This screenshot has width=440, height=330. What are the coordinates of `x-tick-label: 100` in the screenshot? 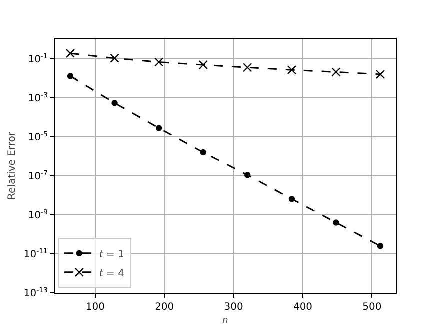 It's located at (95, 307).